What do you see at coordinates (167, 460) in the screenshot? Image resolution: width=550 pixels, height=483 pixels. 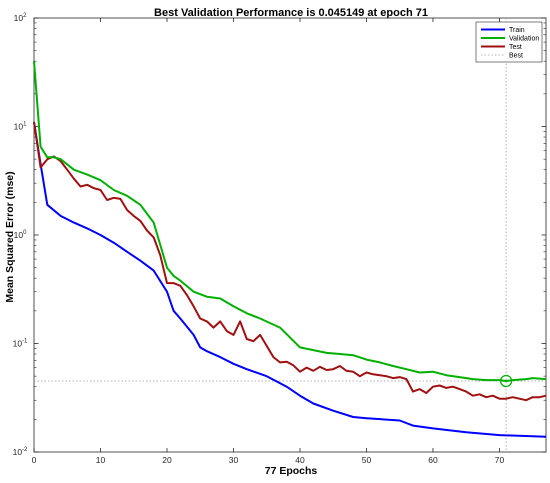 I see `x-tick-label: 20` at bounding box center [167, 460].